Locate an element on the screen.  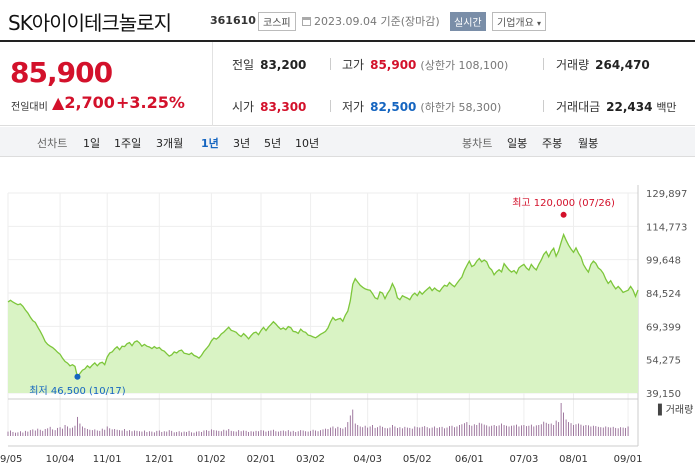
tab-period-1d: 1일 is located at coordinates (92, 143).